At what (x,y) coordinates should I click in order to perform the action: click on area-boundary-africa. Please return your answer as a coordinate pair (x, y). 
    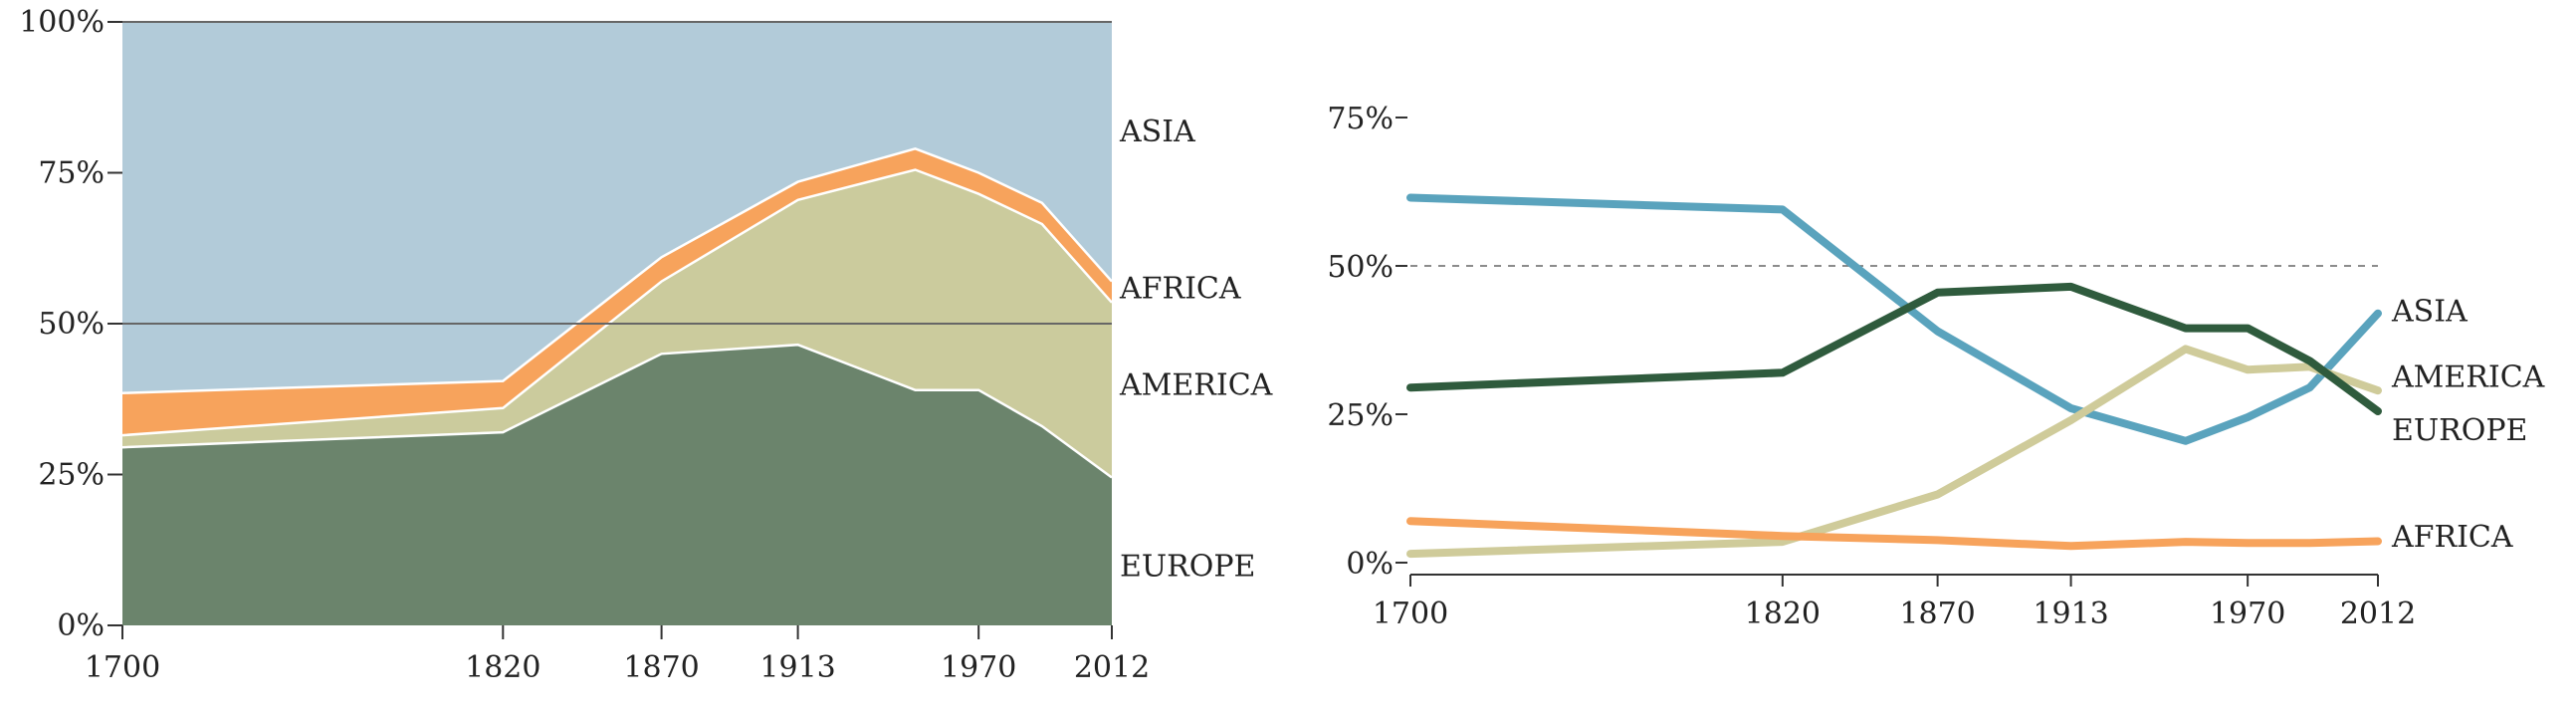
    Looking at the image, I should click on (617, 270).